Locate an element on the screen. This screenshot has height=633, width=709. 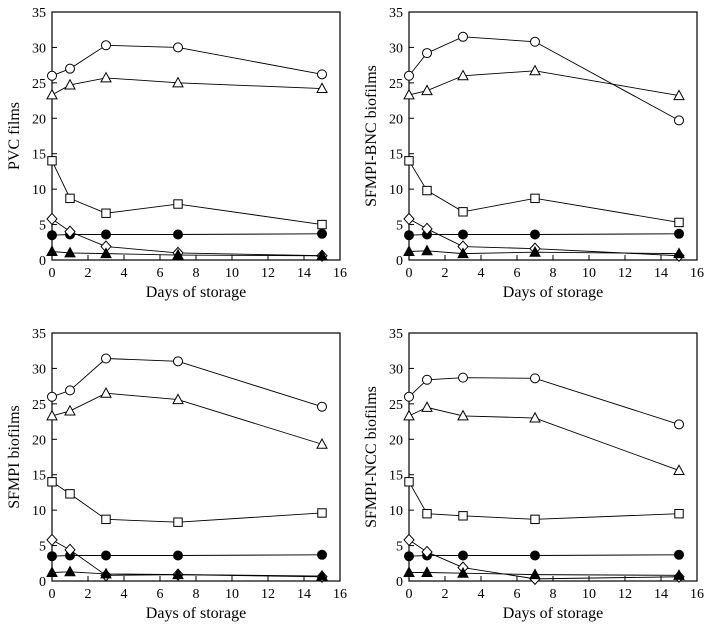
x-tick-label: 8 is located at coordinates (553, 594).